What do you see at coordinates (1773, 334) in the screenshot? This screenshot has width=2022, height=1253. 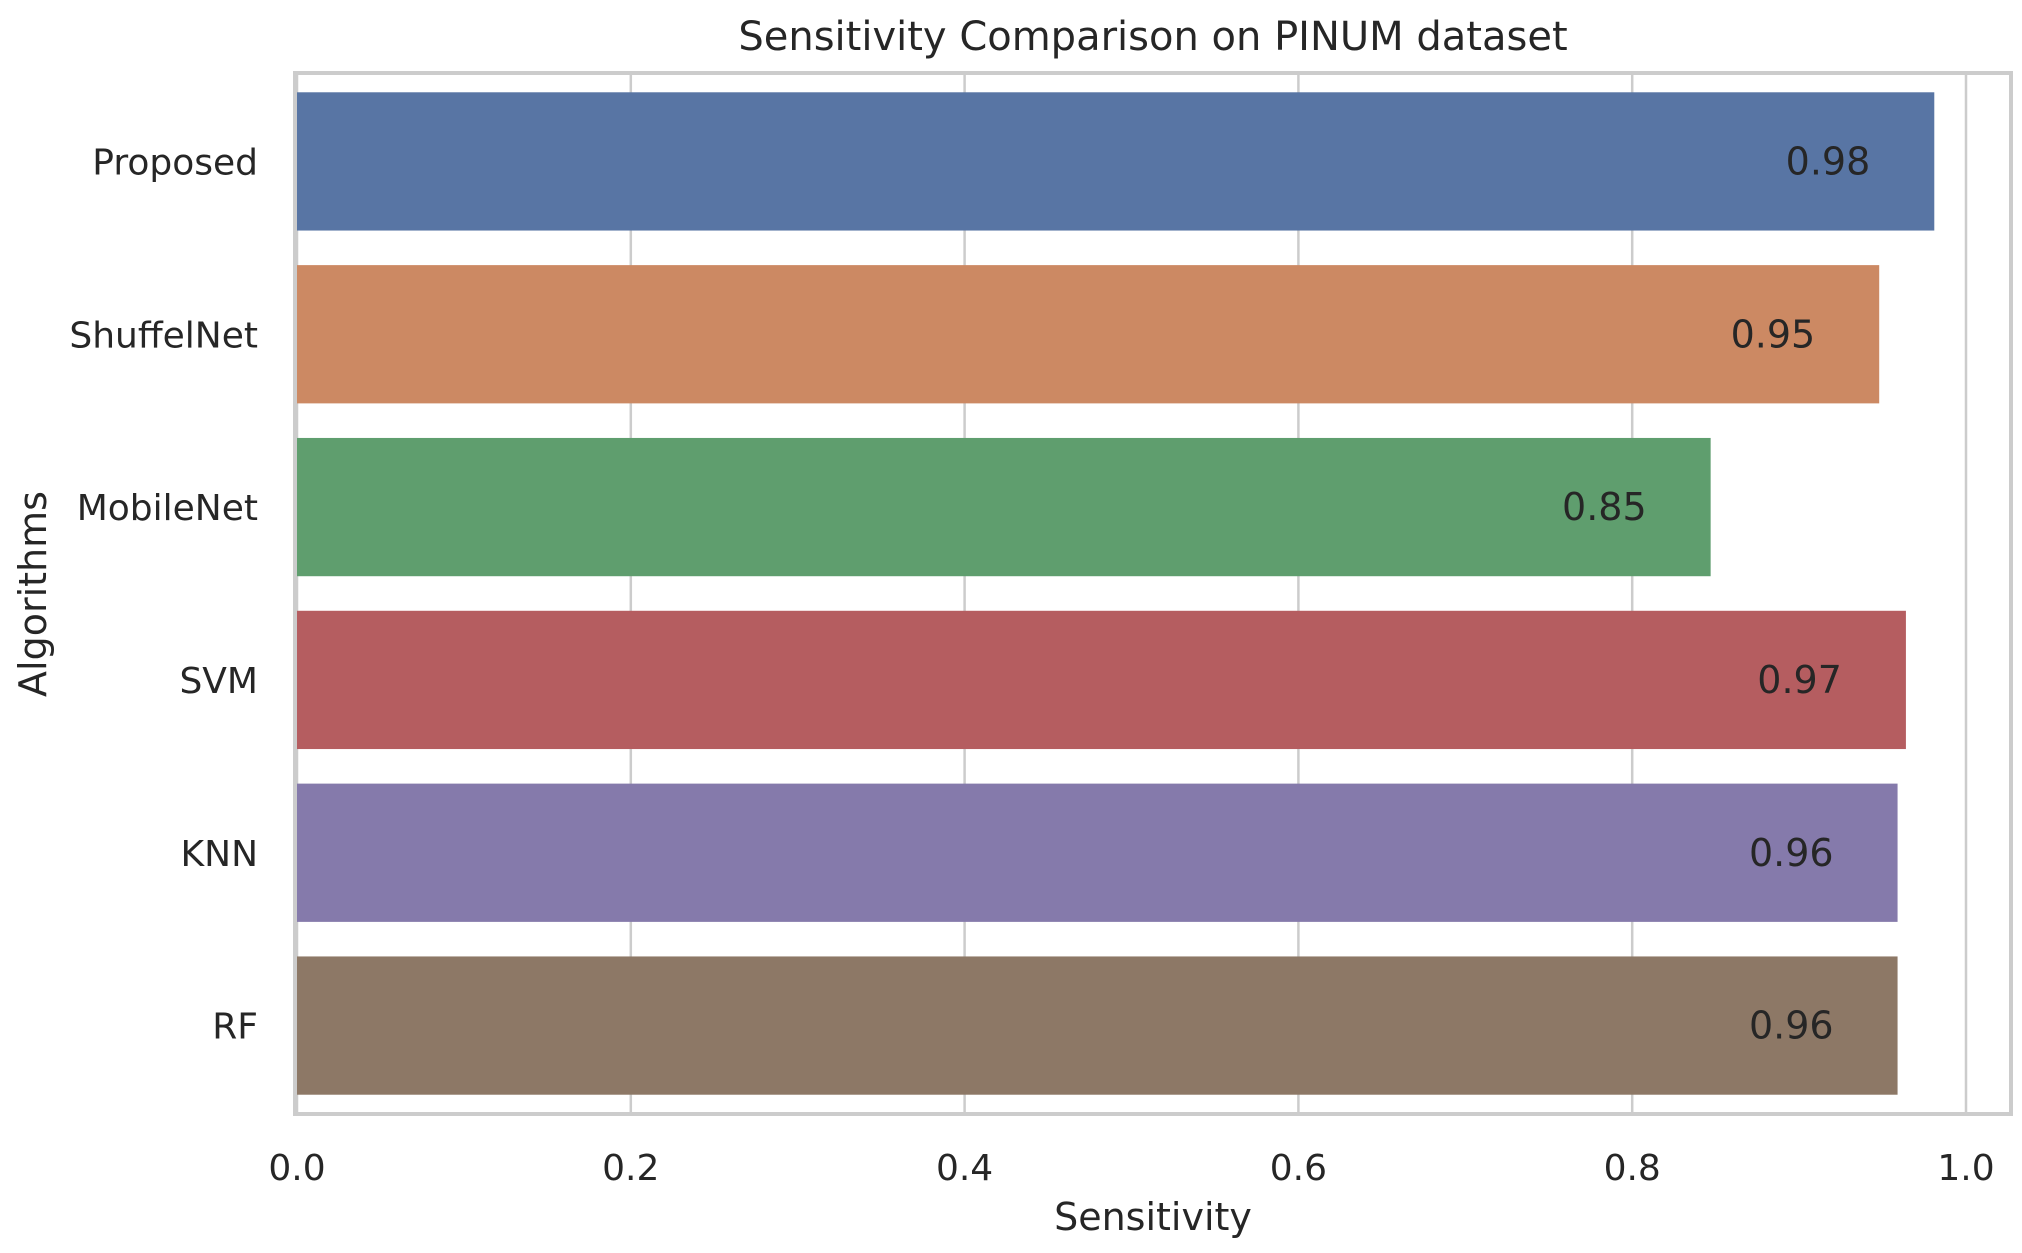 I see `bar-value-label: 0.95` at bounding box center [1773, 334].